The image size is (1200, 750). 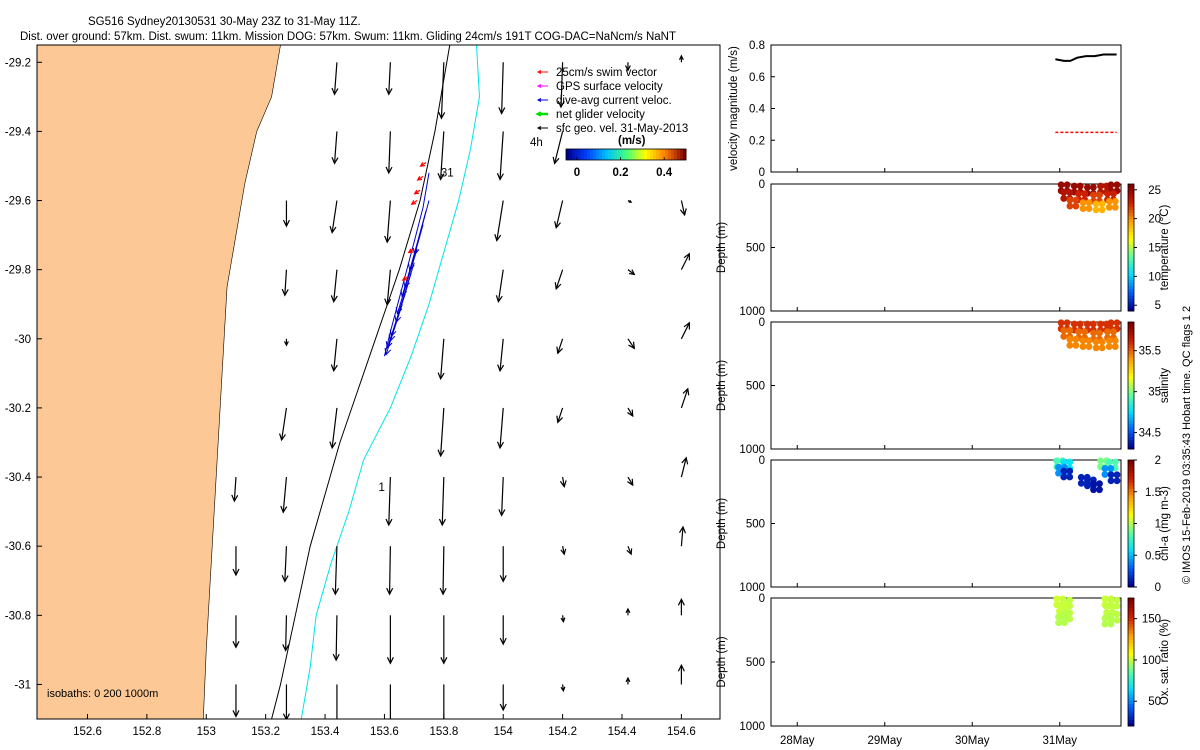 I want to click on geo-vector-4-head, so click(x=561, y=104).